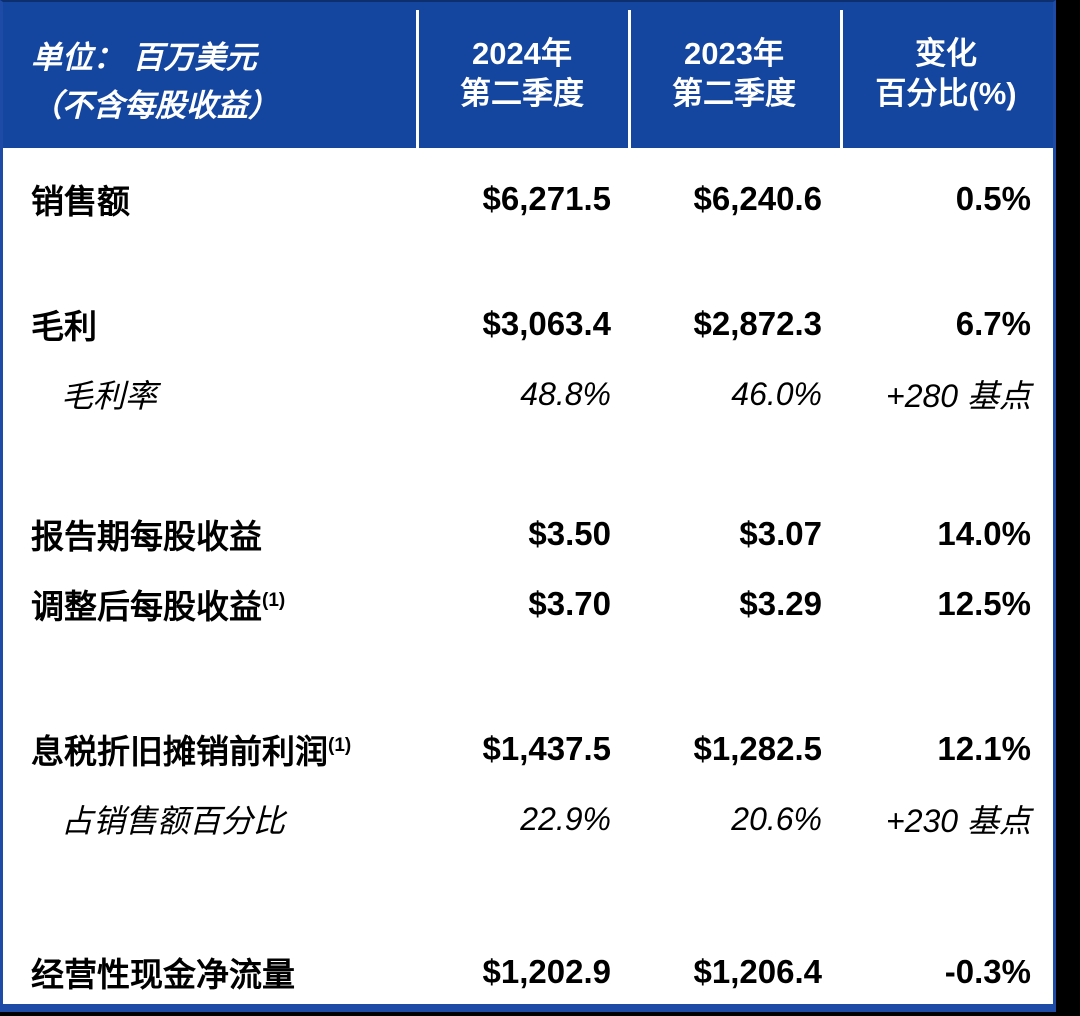  What do you see at coordinates (993, 323) in the screenshot?
I see `cell-change: 6.7%` at bounding box center [993, 323].